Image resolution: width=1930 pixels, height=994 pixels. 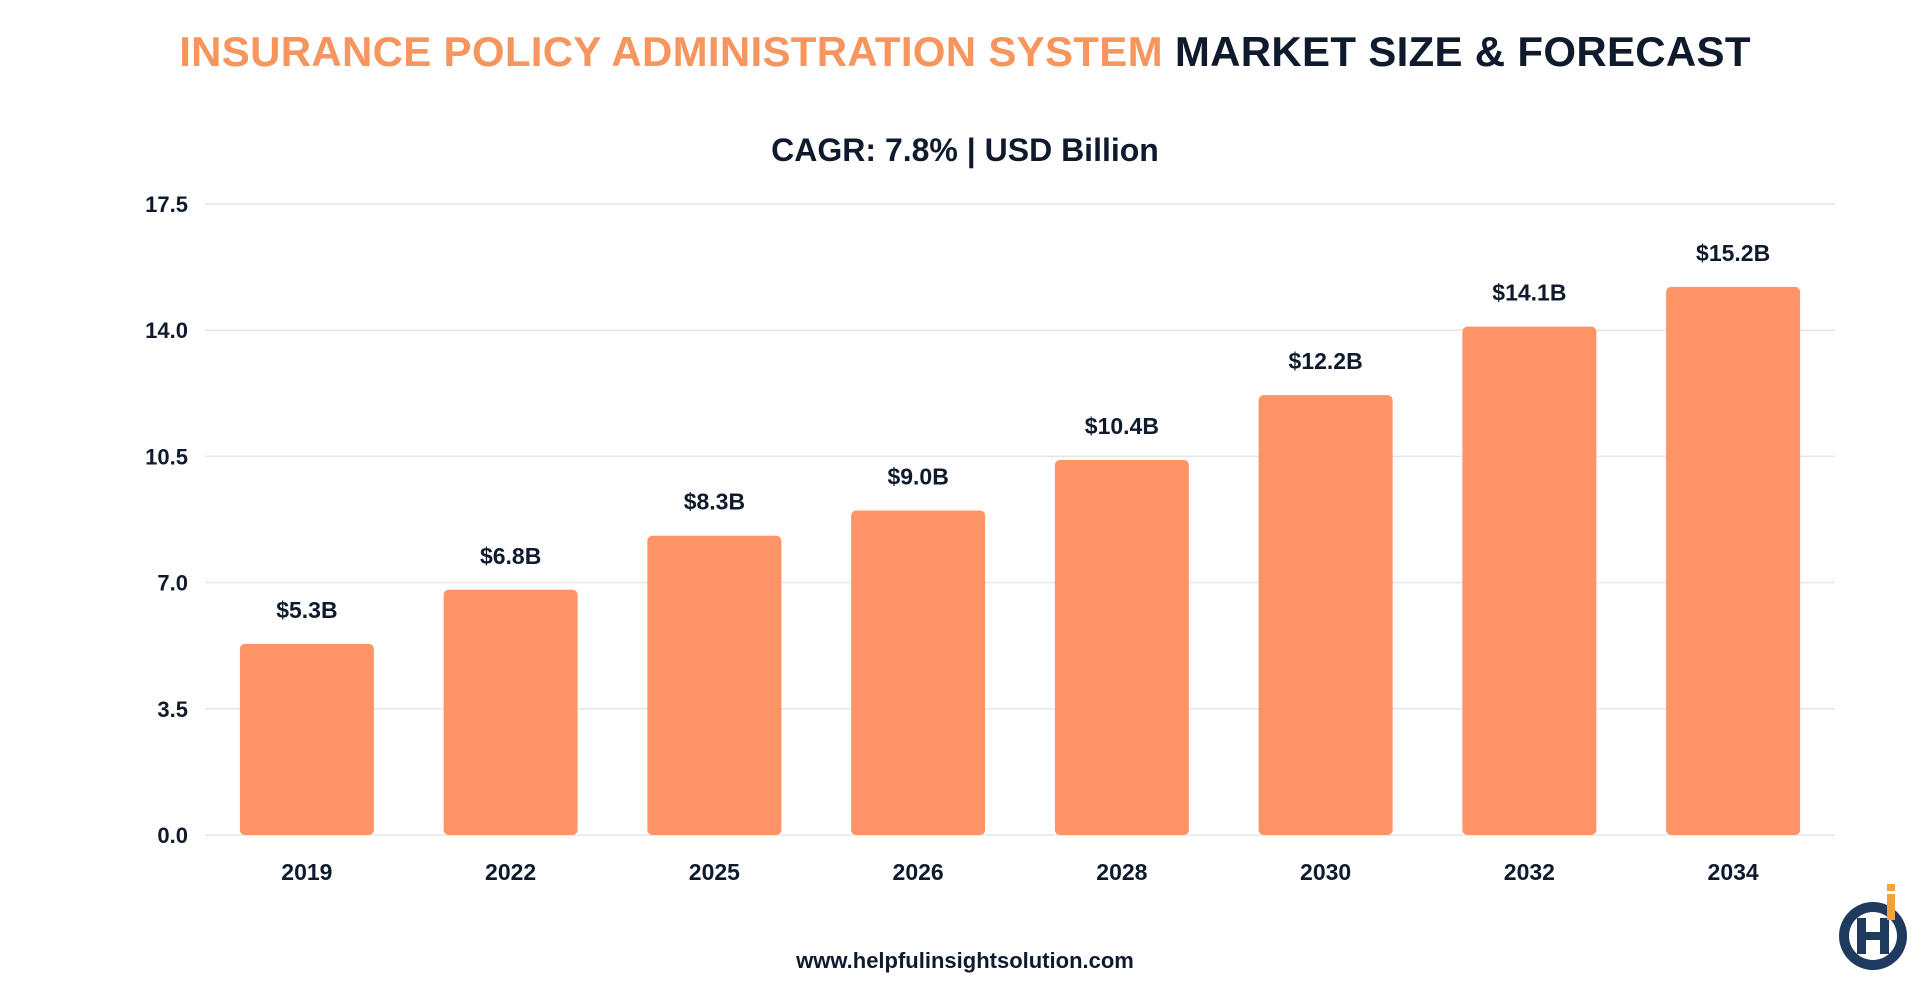 What do you see at coordinates (510, 872) in the screenshot?
I see `x-tick-label: 2022` at bounding box center [510, 872].